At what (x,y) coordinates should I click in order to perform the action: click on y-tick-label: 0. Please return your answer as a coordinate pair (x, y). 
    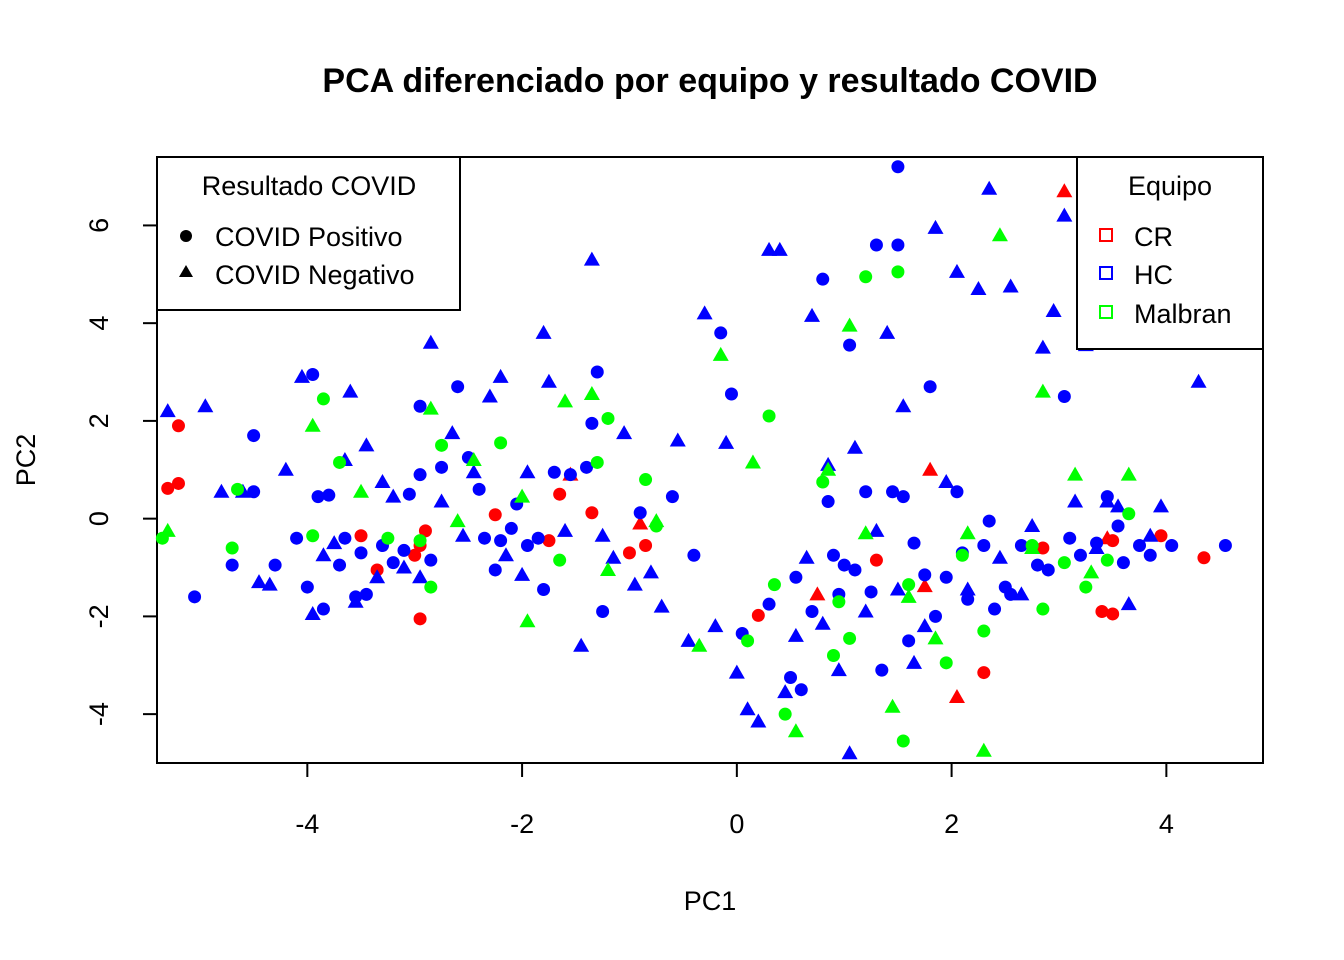
    Looking at the image, I should click on (99, 518).